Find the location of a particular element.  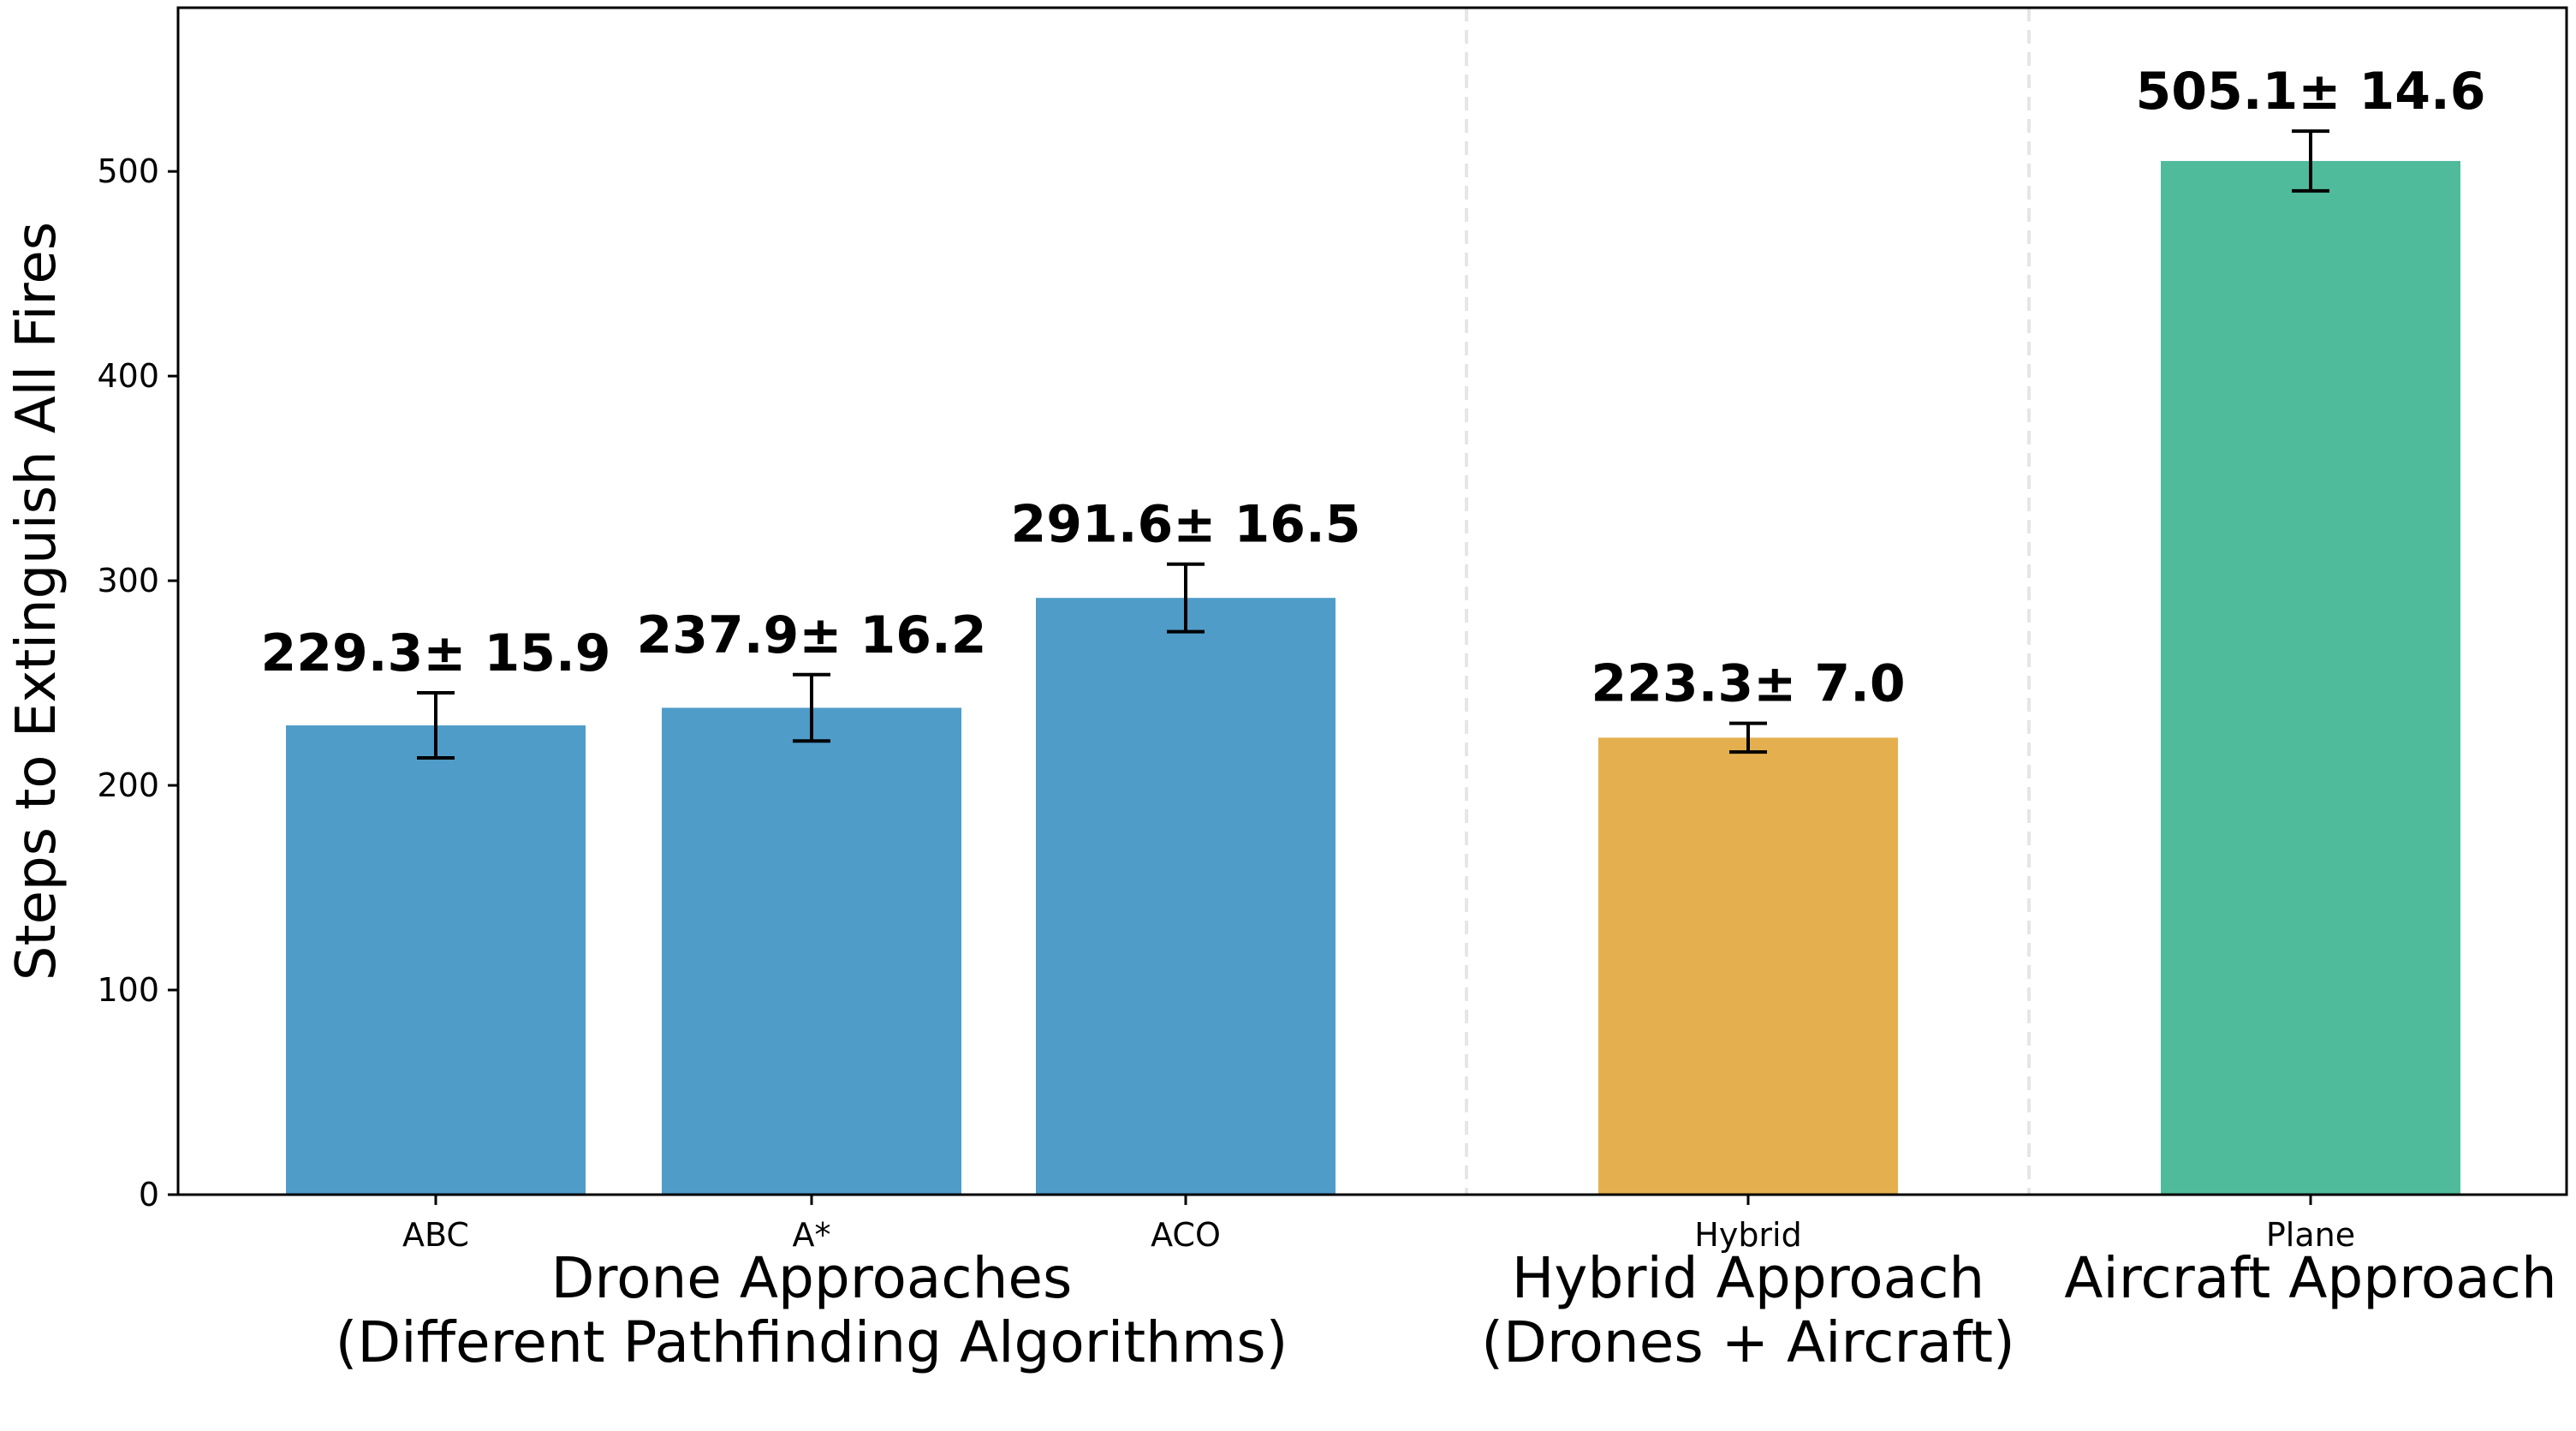

y-tick-label: 300 is located at coordinates (128, 580).